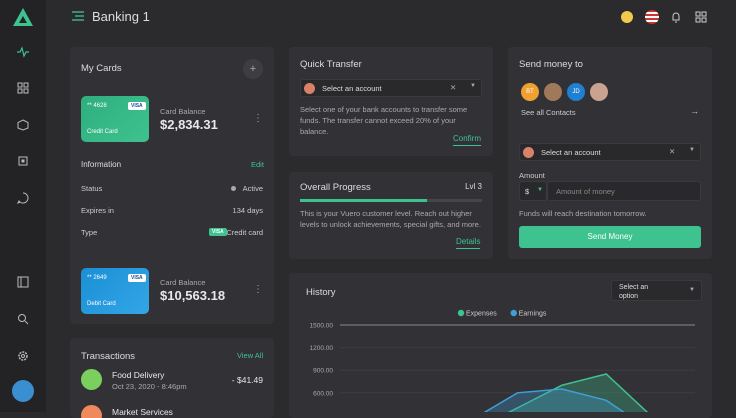 Image resolution: width=736 pixels, height=418 pixels. I want to click on cpu-icon, so click(23, 161).